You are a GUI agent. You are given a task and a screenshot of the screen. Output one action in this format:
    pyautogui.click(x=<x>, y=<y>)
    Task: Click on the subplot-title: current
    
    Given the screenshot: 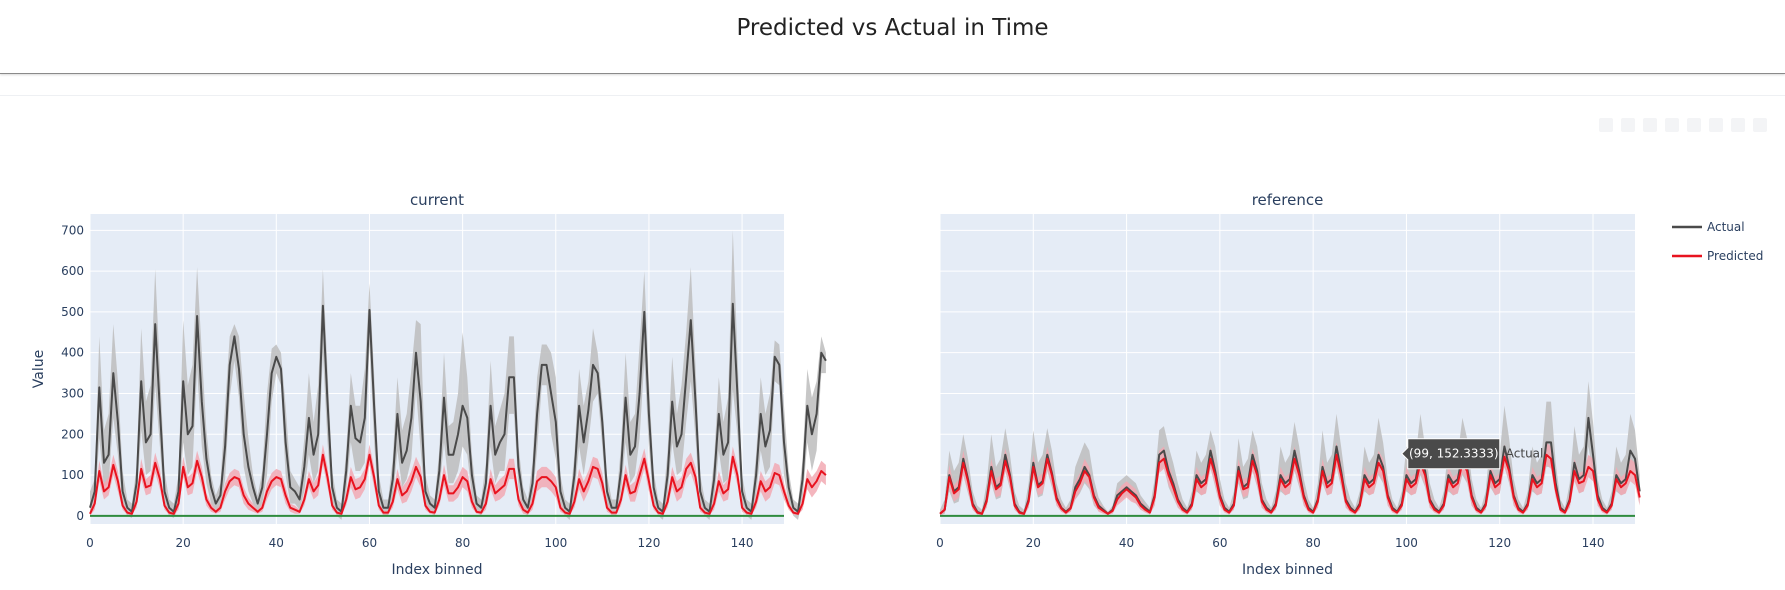 What is the action you would take?
    pyautogui.click(x=437, y=200)
    